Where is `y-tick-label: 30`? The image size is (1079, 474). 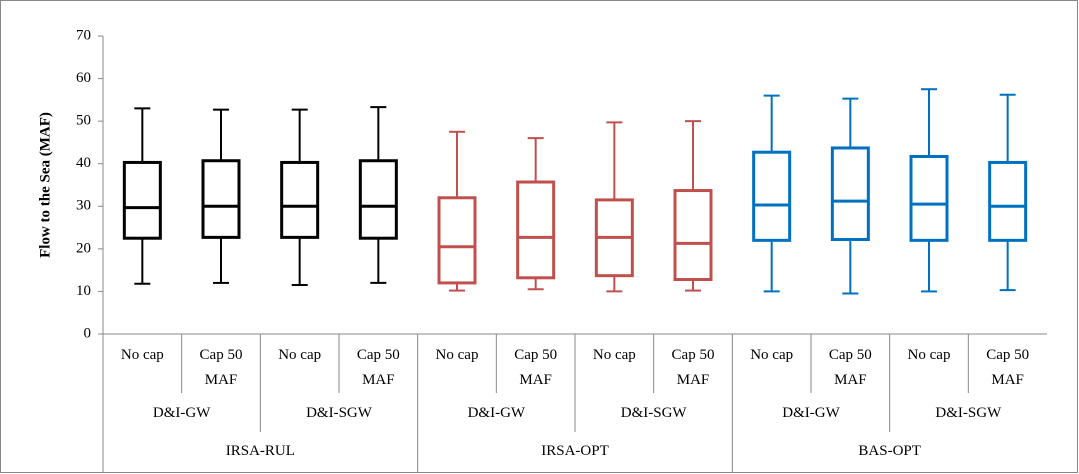
y-tick-label: 30 is located at coordinates (83, 206).